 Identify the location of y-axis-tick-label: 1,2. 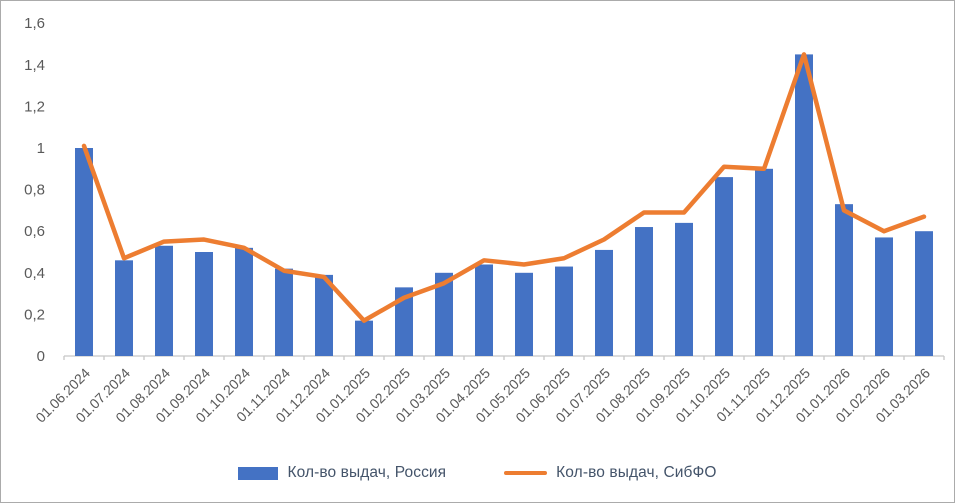
(34, 106).